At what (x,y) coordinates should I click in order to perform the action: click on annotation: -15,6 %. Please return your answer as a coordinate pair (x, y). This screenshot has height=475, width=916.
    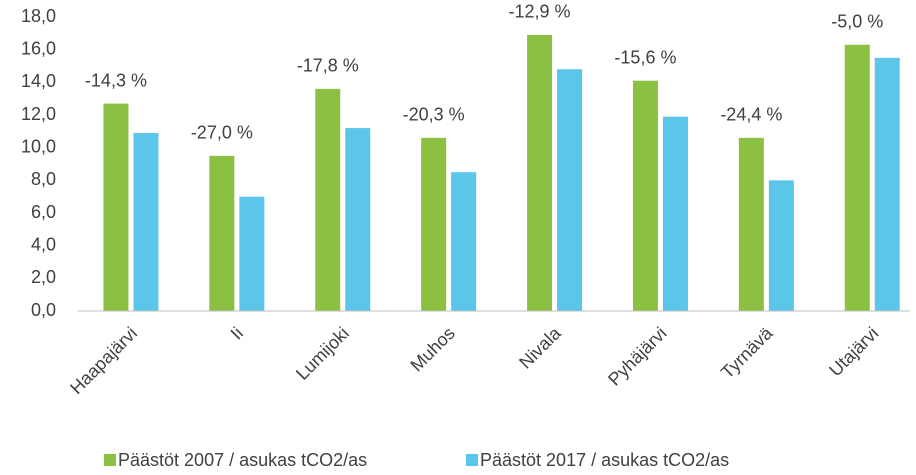
    Looking at the image, I should click on (645, 57).